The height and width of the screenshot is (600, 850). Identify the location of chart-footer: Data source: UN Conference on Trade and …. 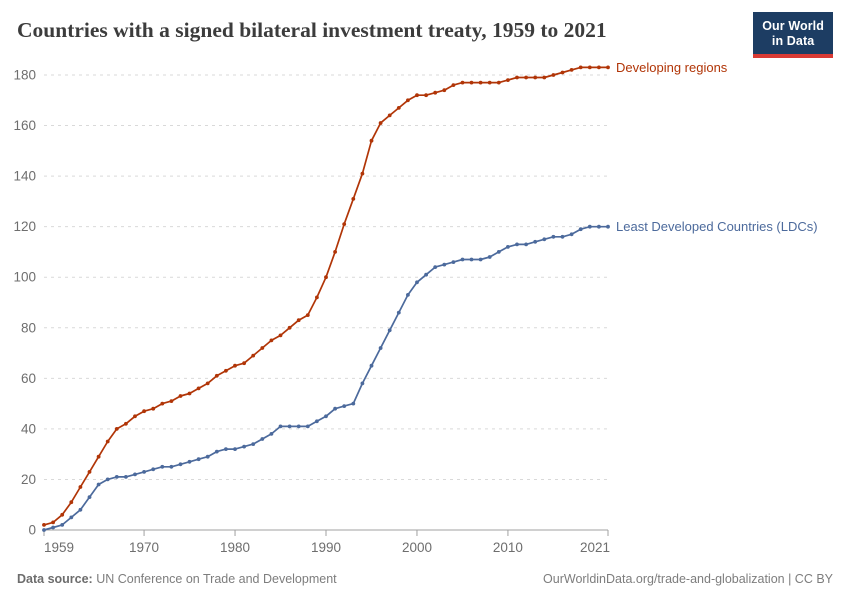
(425, 579).